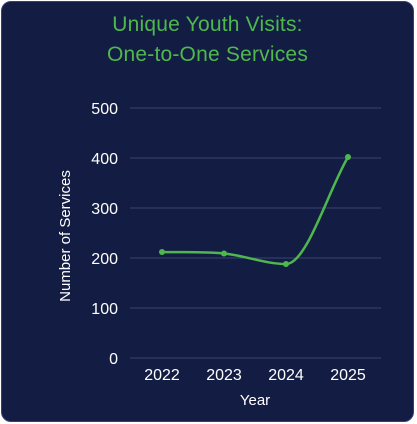  Describe the element at coordinates (104, 259) in the screenshot. I see `y-tick-label: 200` at that location.